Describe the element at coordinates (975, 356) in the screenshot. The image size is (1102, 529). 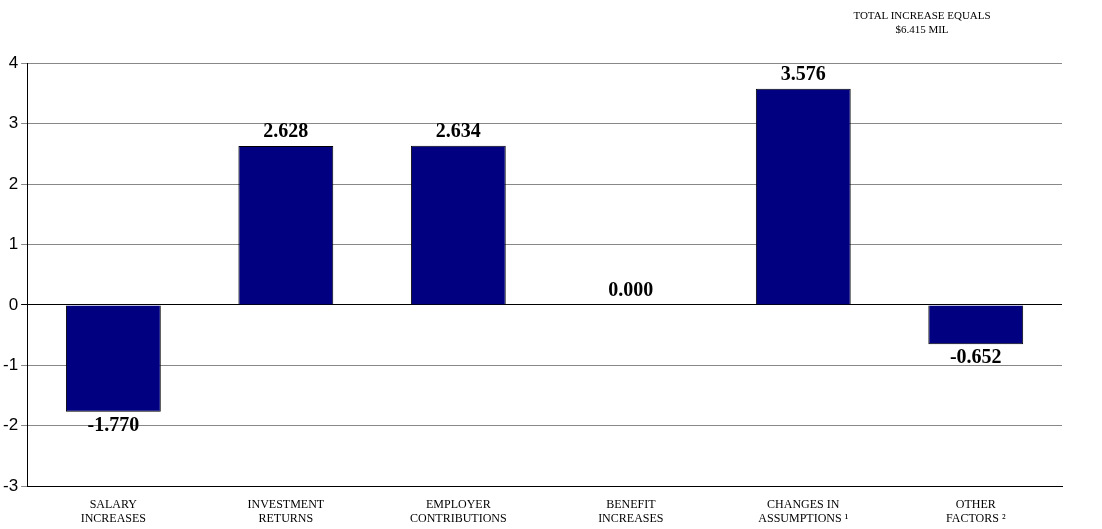
I see `data-label: -0.652` at that location.